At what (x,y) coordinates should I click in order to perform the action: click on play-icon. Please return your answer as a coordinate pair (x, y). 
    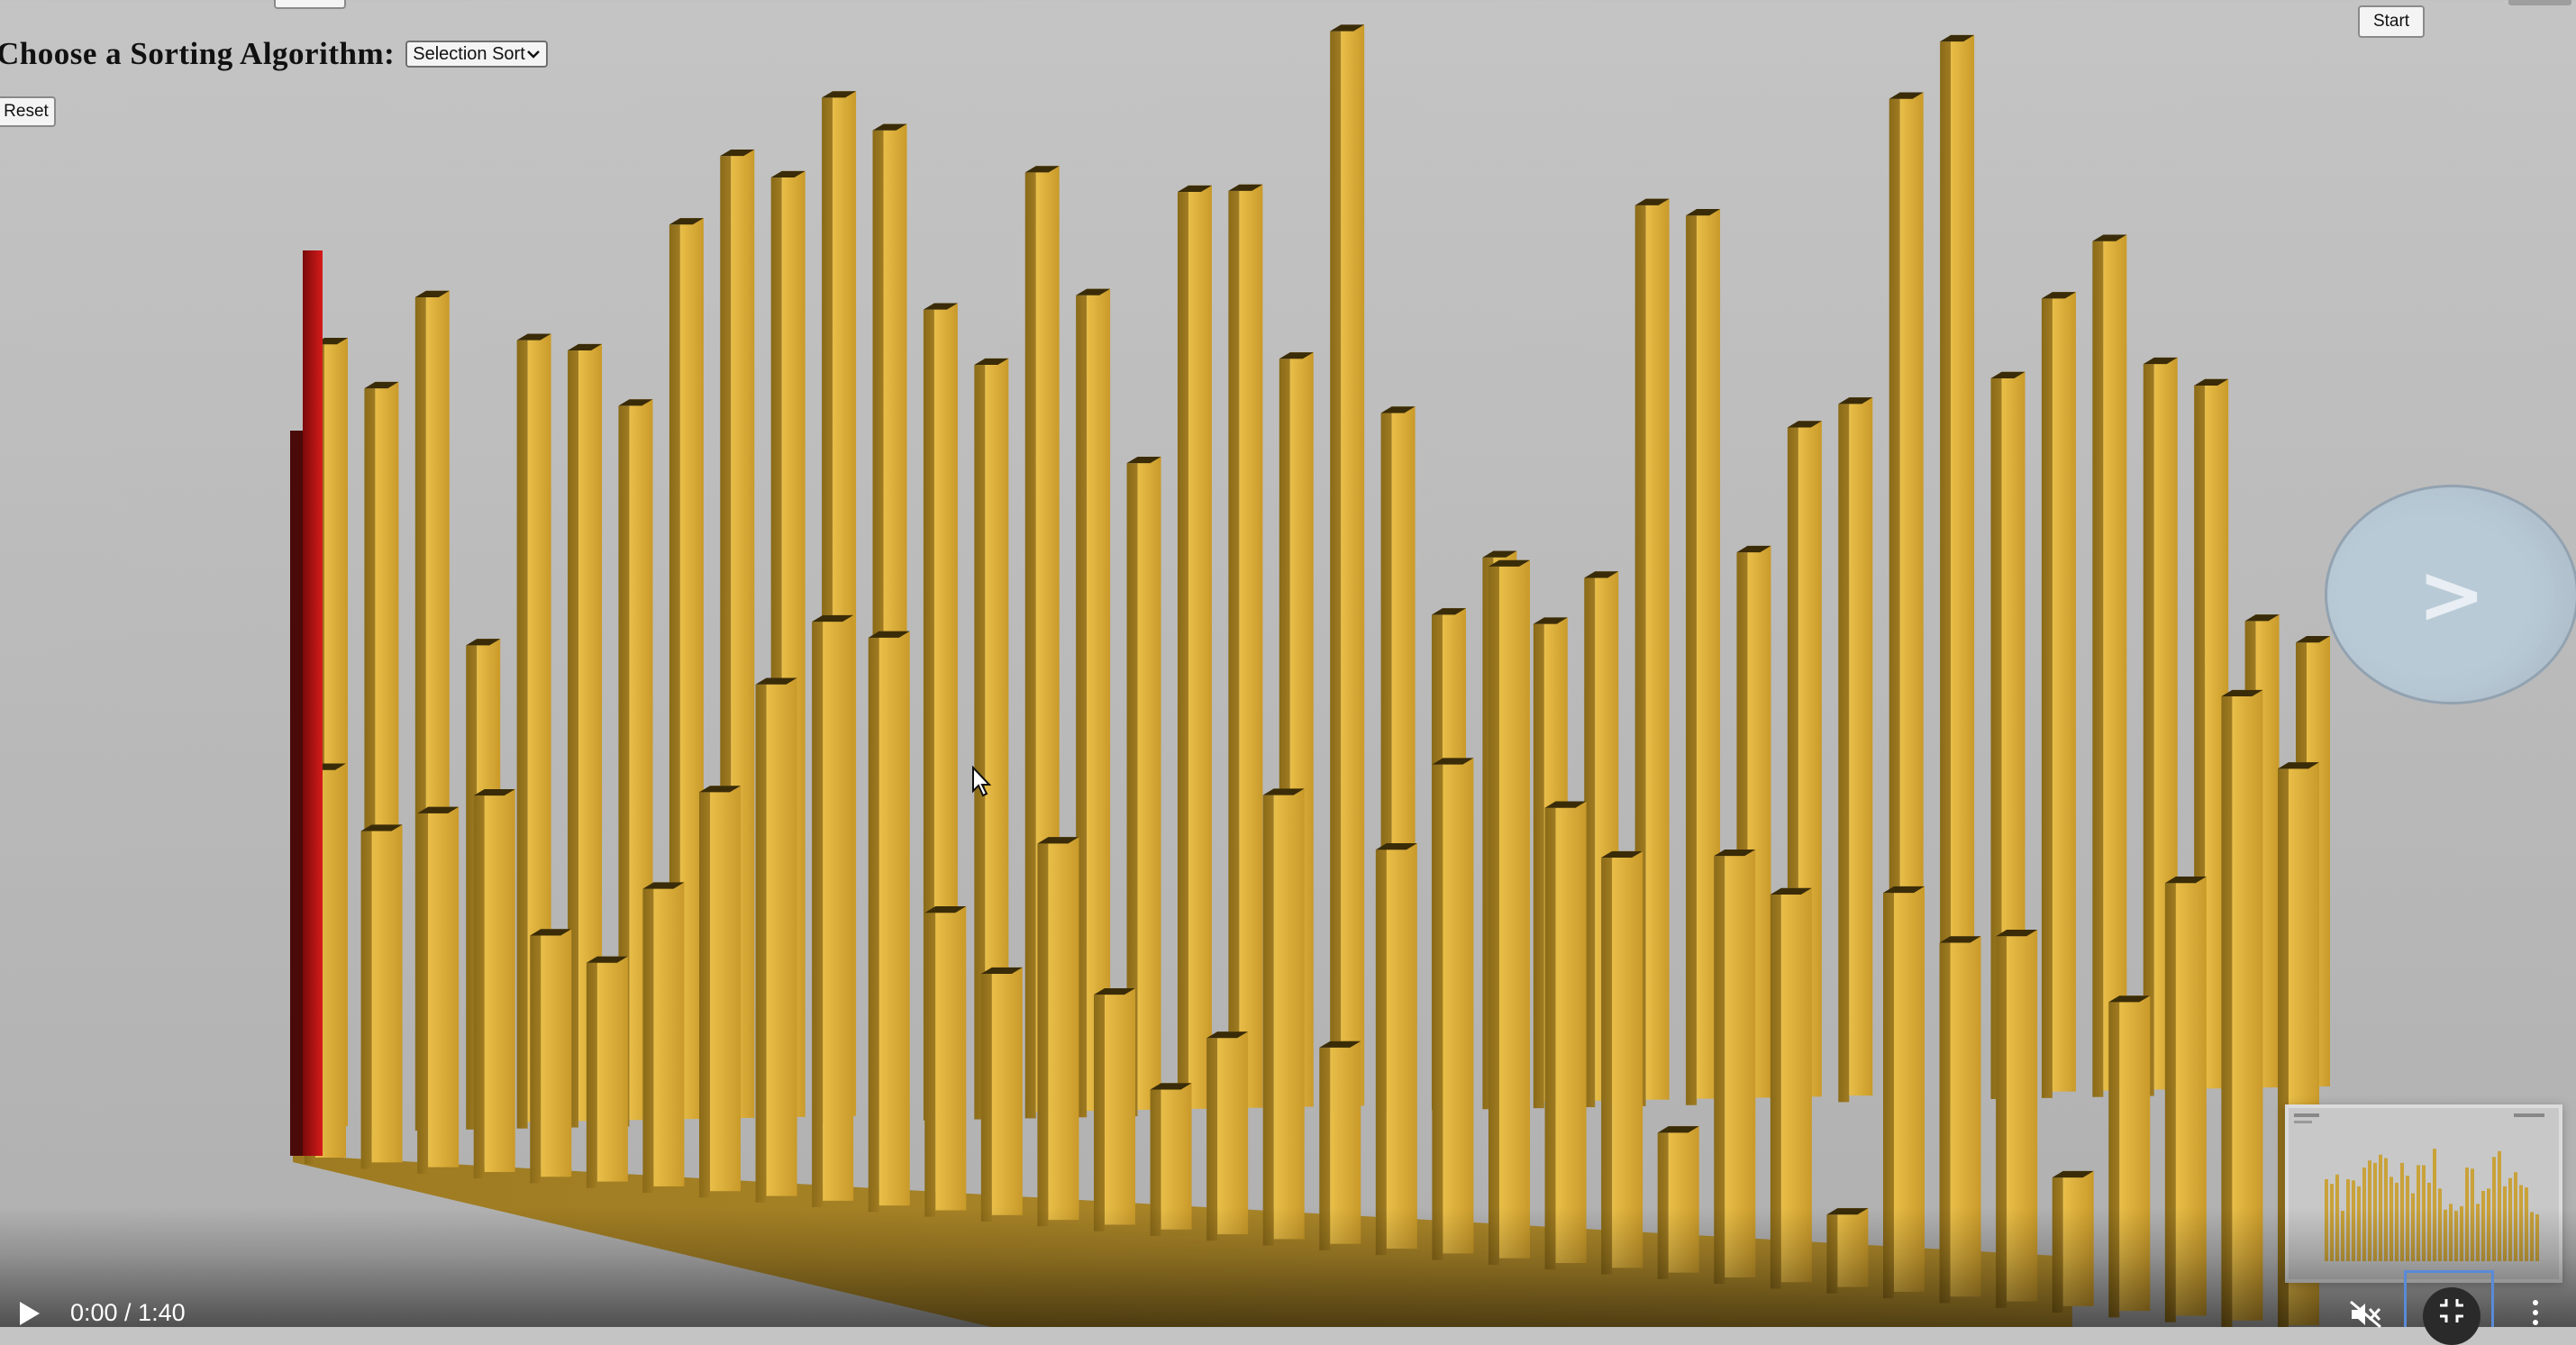
    Looking at the image, I should click on (29, 1313).